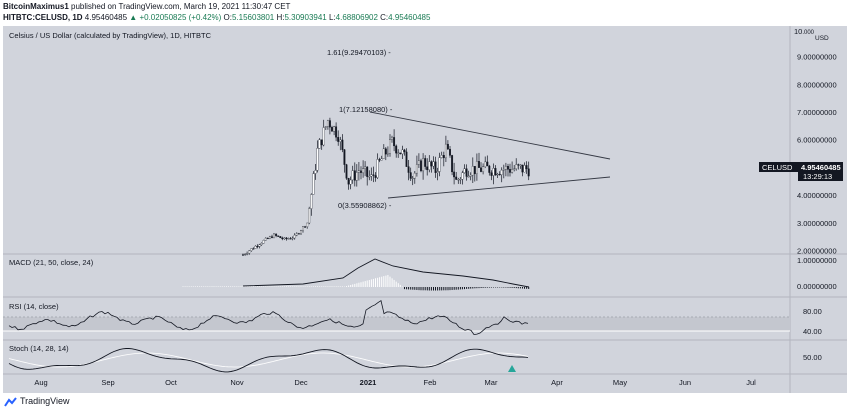 The width and height of the screenshot is (850, 413). I want to click on symbol-line: HITBTC:CELUSD, 1D, so click(43, 17).